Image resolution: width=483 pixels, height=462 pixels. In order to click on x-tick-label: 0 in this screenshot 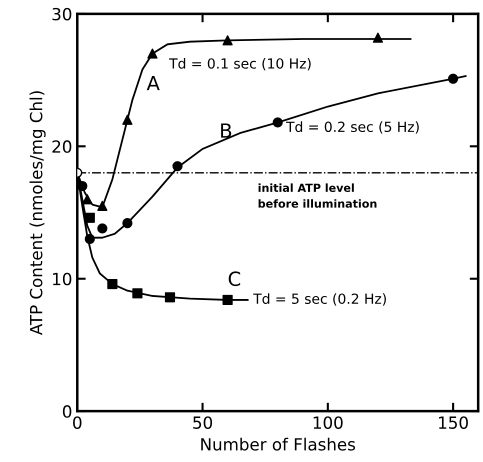, I will do `click(77, 422)`.